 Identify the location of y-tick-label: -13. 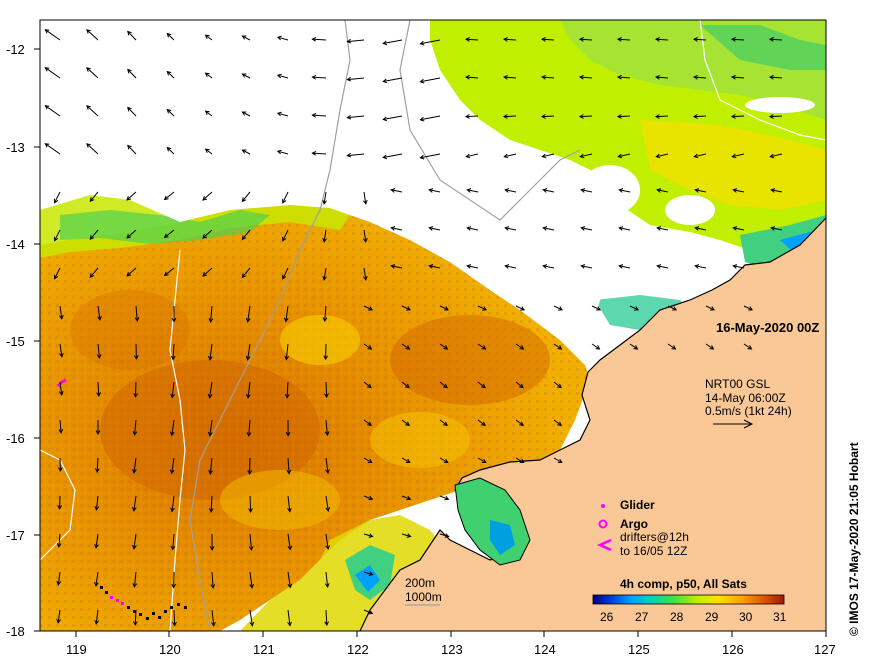
(15, 147).